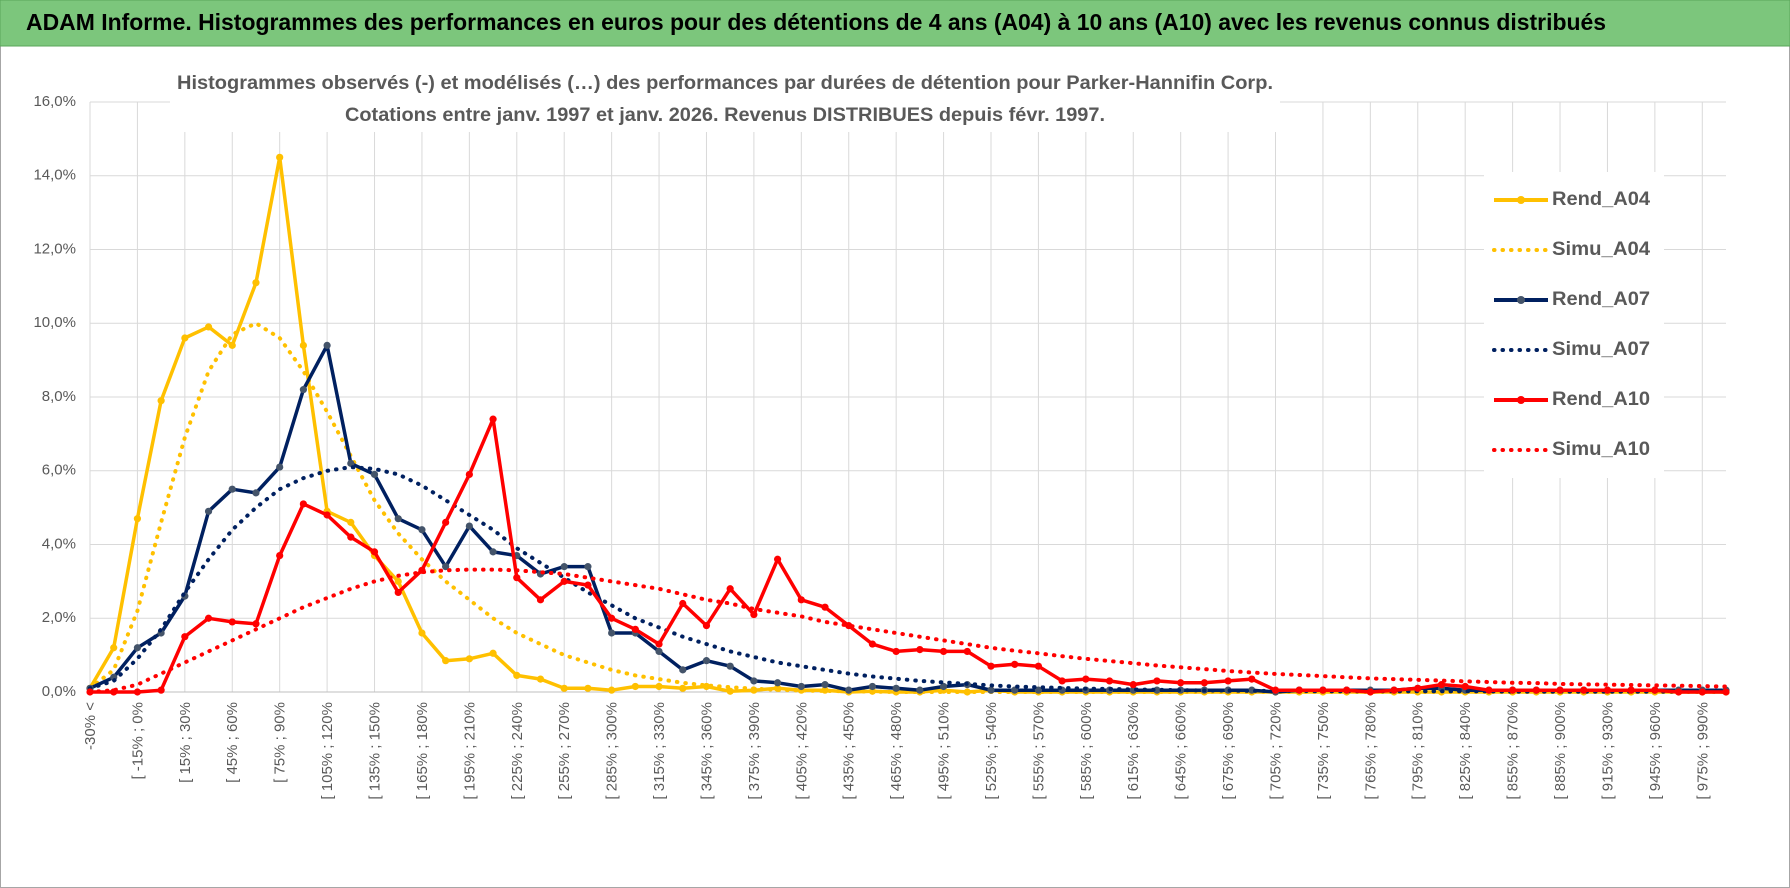 The height and width of the screenshot is (888, 1790). Describe the element at coordinates (137, 741) in the screenshot. I see `x-tick-label: [ -15% ; 0%` at that location.